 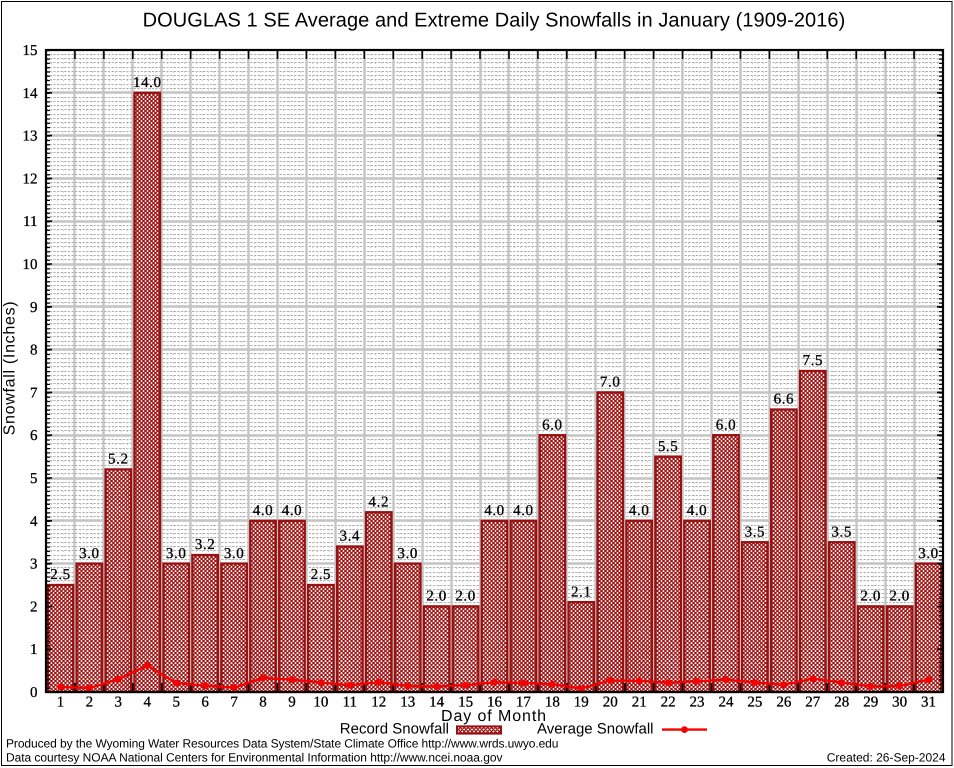 What do you see at coordinates (727, 703) in the screenshot?
I see `svg-text: 24` at bounding box center [727, 703].